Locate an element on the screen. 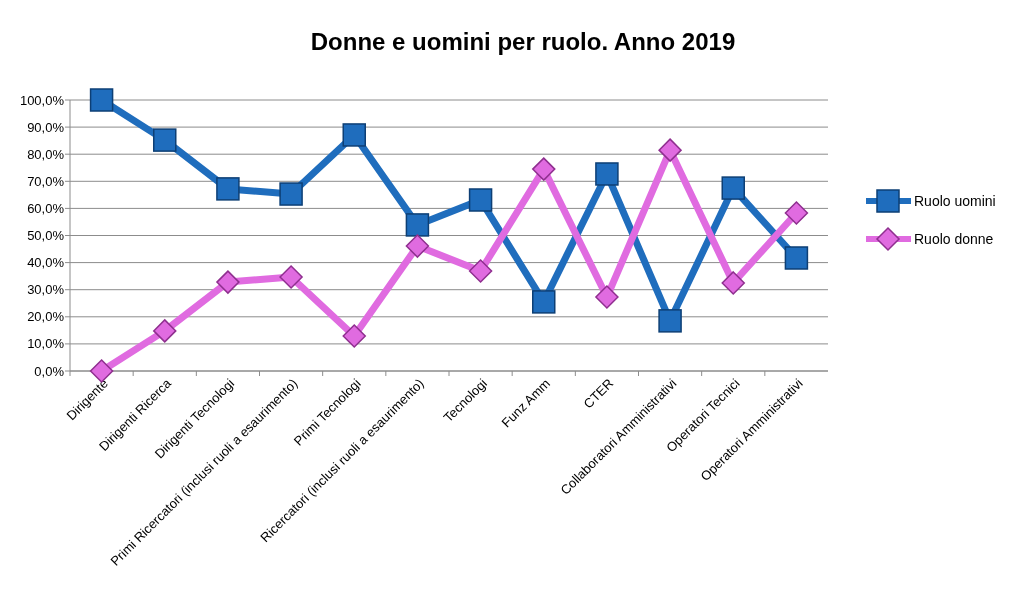 The width and height of the screenshot is (1023, 609). y-tick-label: 20,0% is located at coordinates (46, 317).